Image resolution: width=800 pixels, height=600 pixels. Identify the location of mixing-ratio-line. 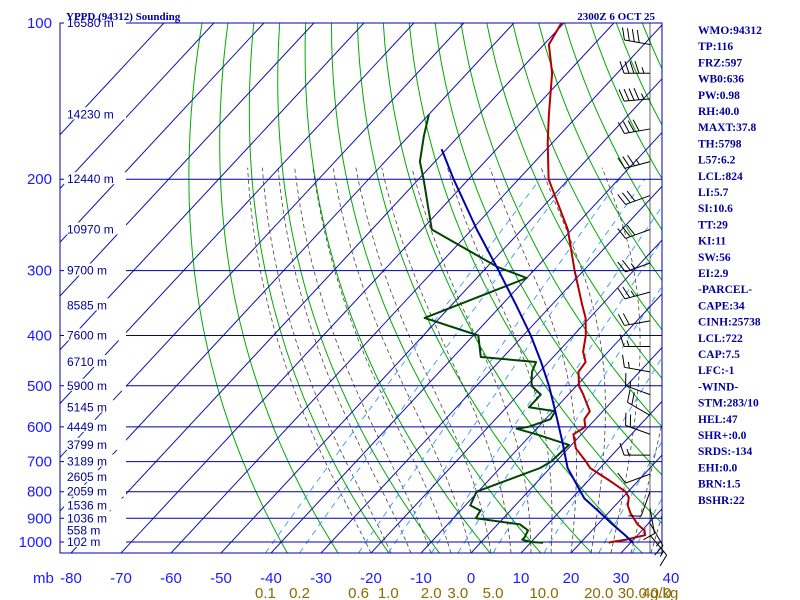
(630, 496).